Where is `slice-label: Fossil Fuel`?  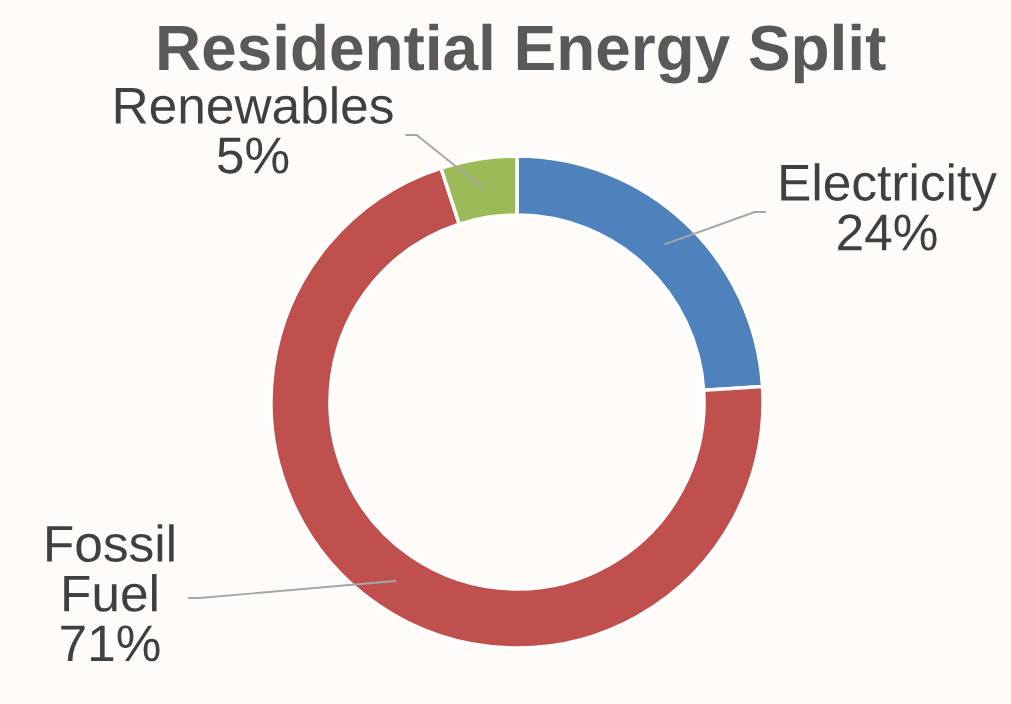
slice-label: Fossil Fuel is located at coordinates (110, 568).